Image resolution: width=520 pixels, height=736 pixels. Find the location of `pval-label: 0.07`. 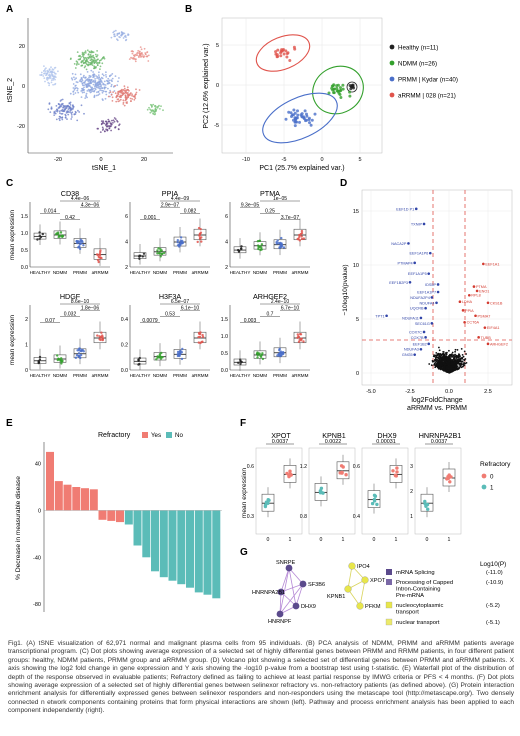

pval-label: 0.07 is located at coordinates (50, 321).